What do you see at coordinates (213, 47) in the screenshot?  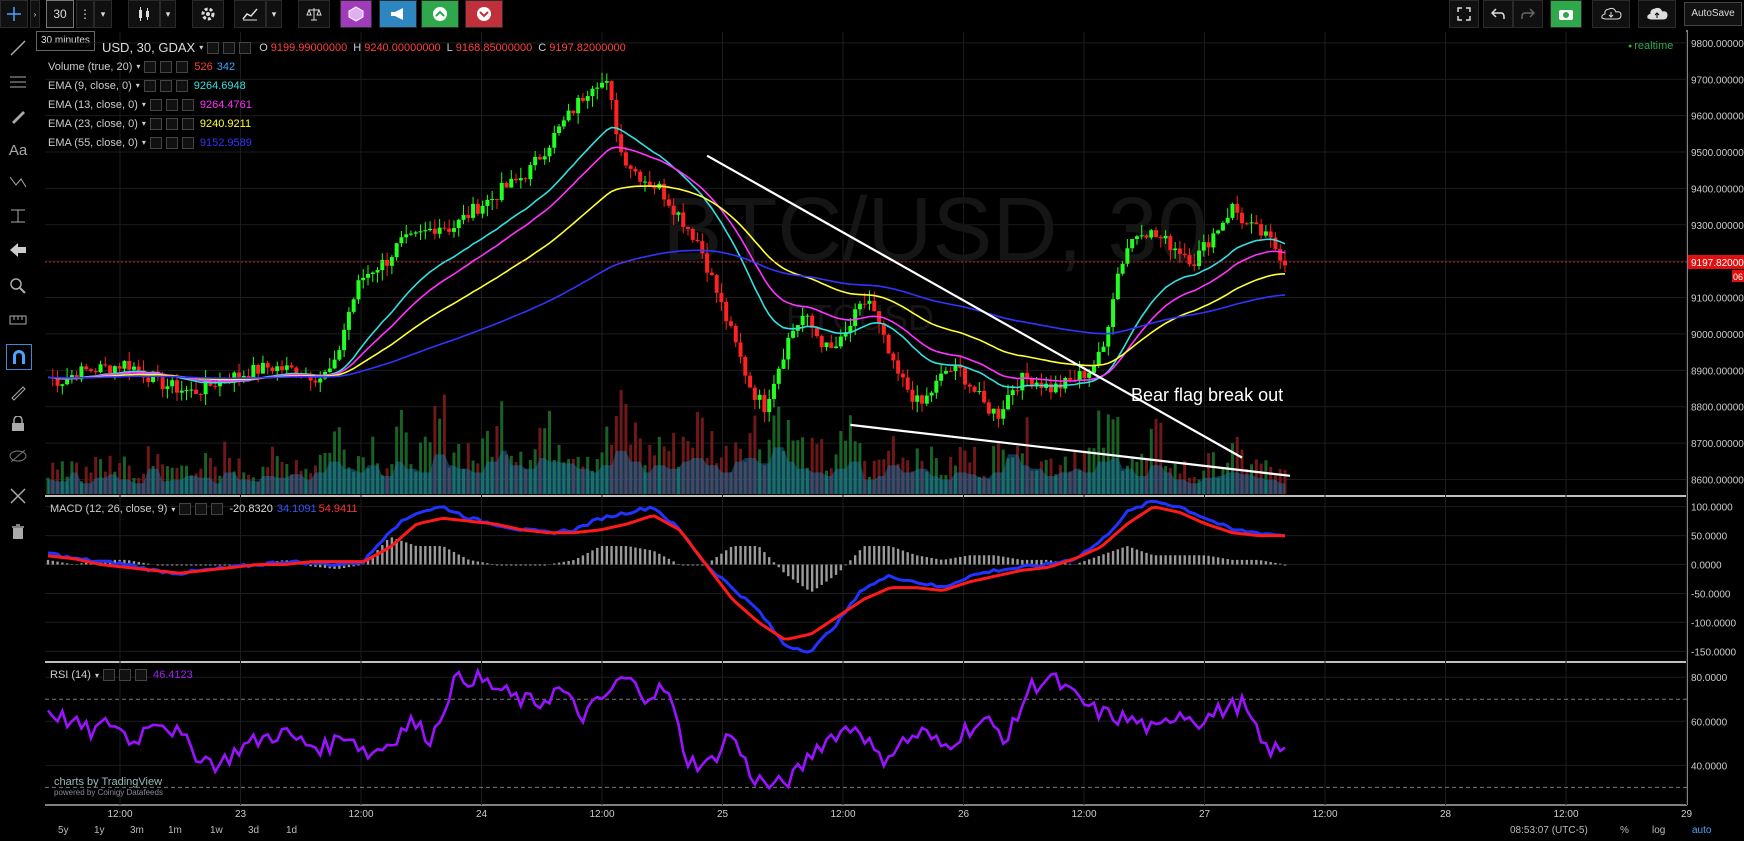 I see `settings-icon` at bounding box center [213, 47].